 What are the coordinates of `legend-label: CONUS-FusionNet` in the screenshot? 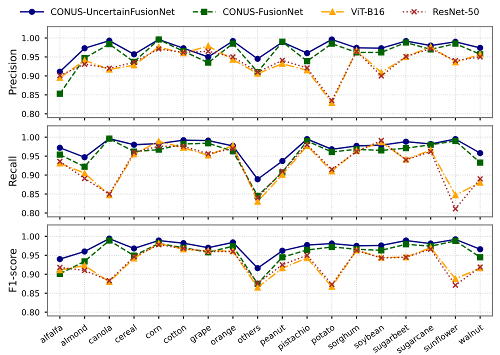 It's located at (263, 12).